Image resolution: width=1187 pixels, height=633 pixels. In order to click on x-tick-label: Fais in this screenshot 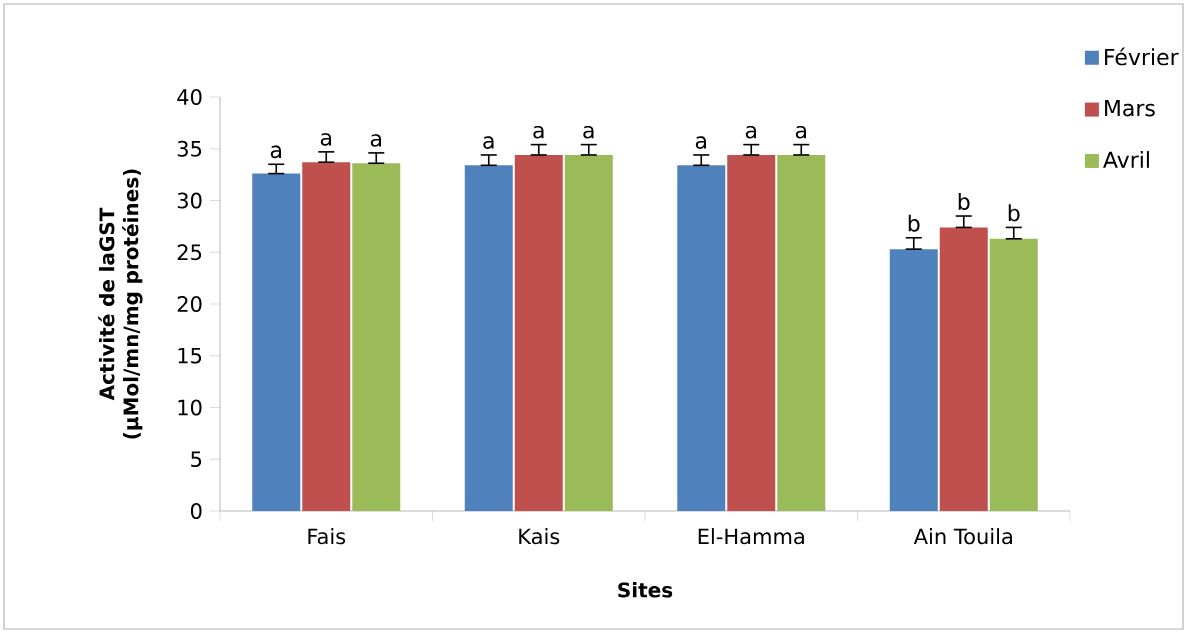, I will do `click(327, 536)`.